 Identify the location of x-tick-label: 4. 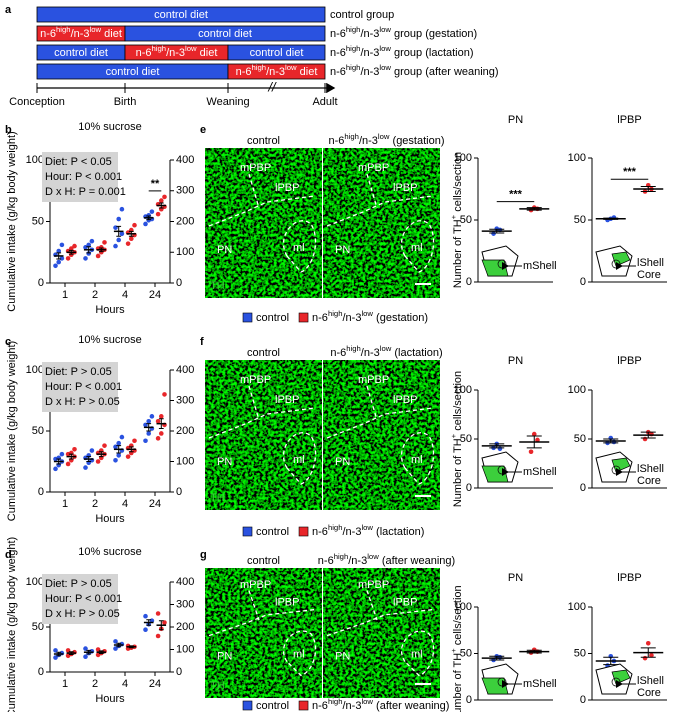
(125, 684).